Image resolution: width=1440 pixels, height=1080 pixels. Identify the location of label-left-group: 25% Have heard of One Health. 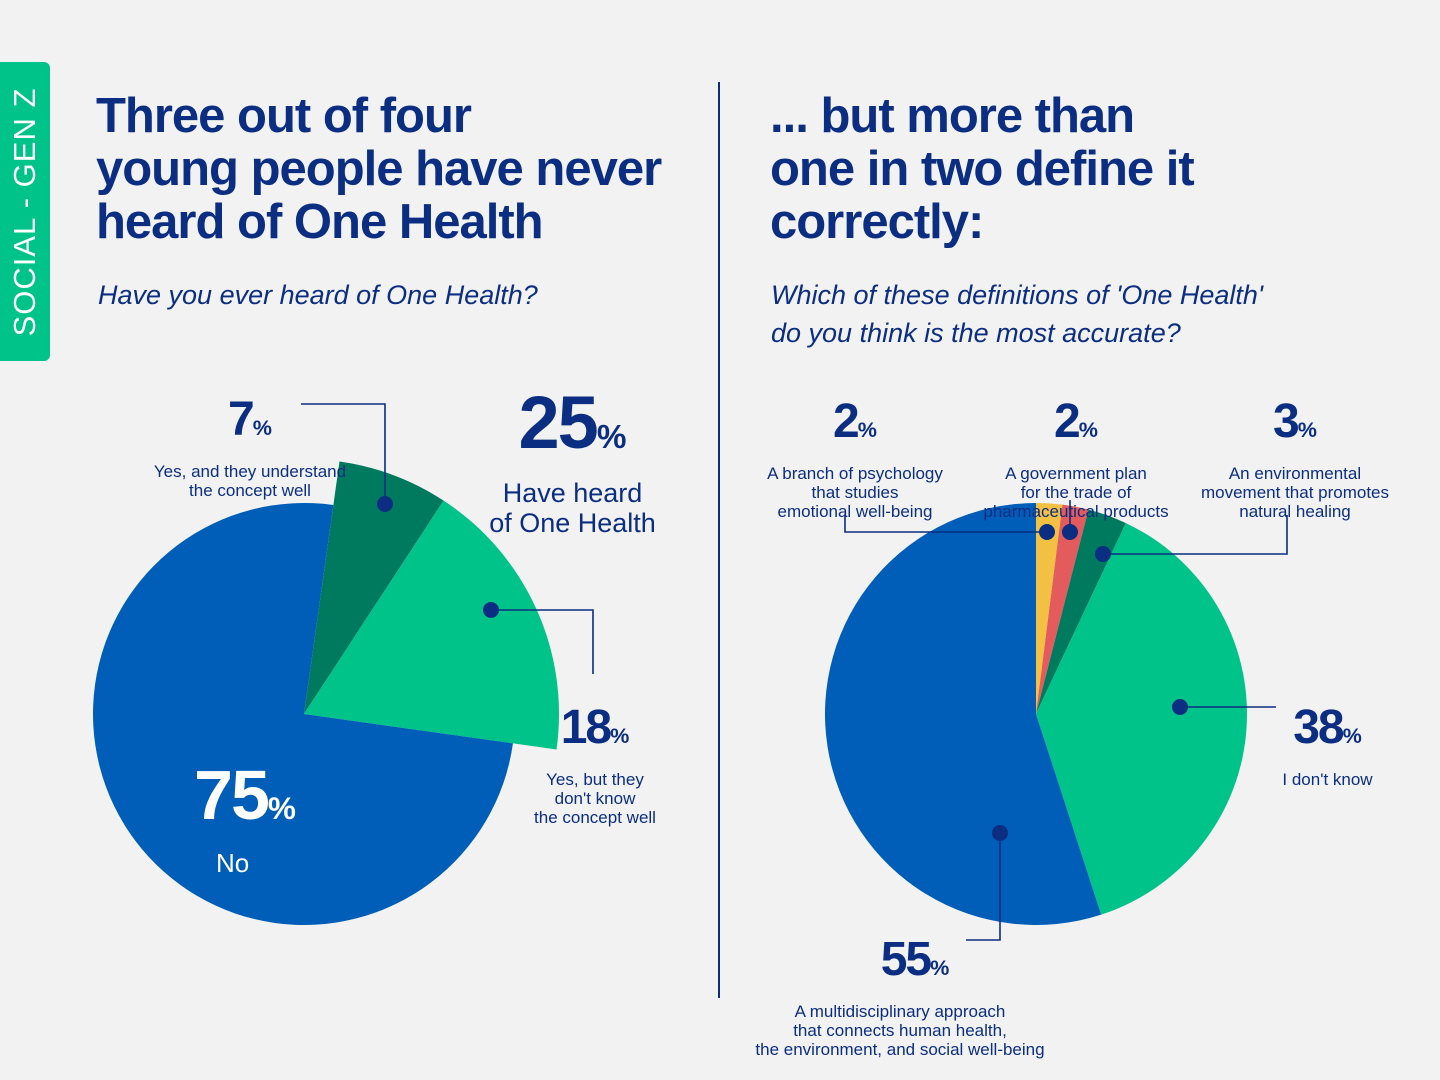
(572, 460).